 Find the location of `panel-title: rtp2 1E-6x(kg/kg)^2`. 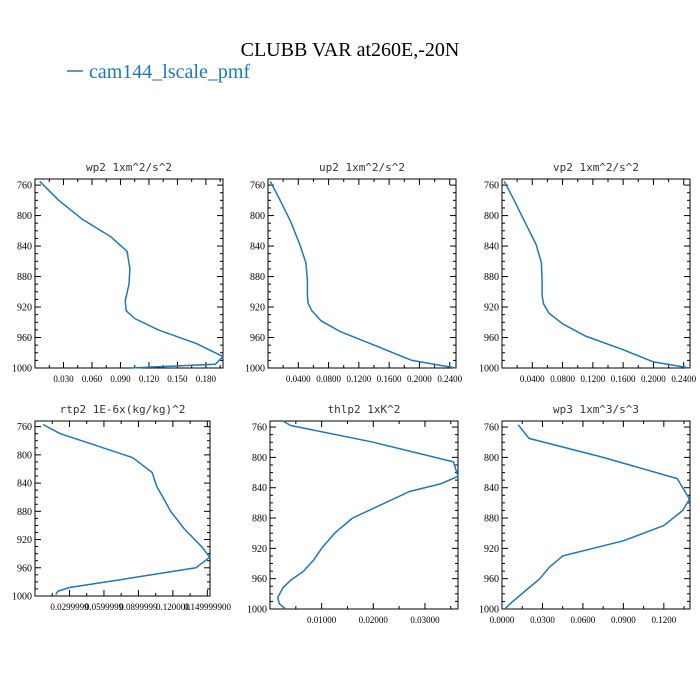

panel-title: rtp2 1E-6x(kg/kg)^2 is located at coordinates (123, 409).